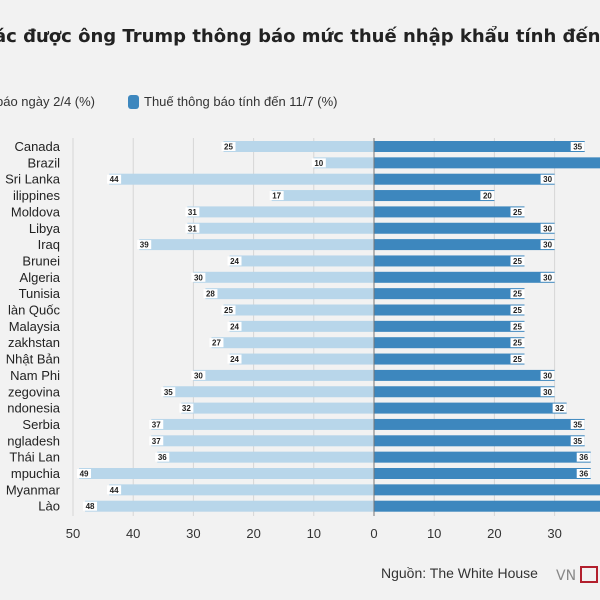 The width and height of the screenshot is (600, 600). I want to click on bar-label-2-4: 44, so click(114, 490).